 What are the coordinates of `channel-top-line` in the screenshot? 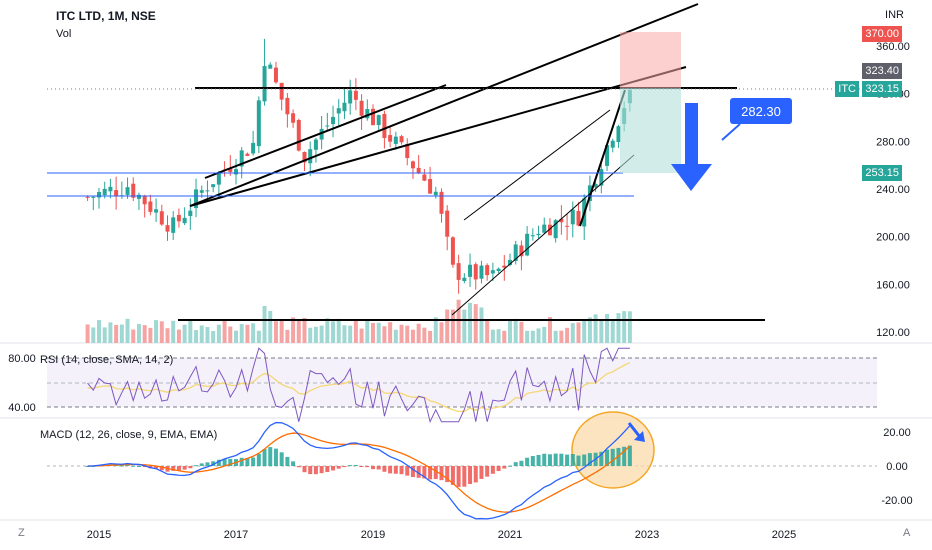 It's located at (325, 131).